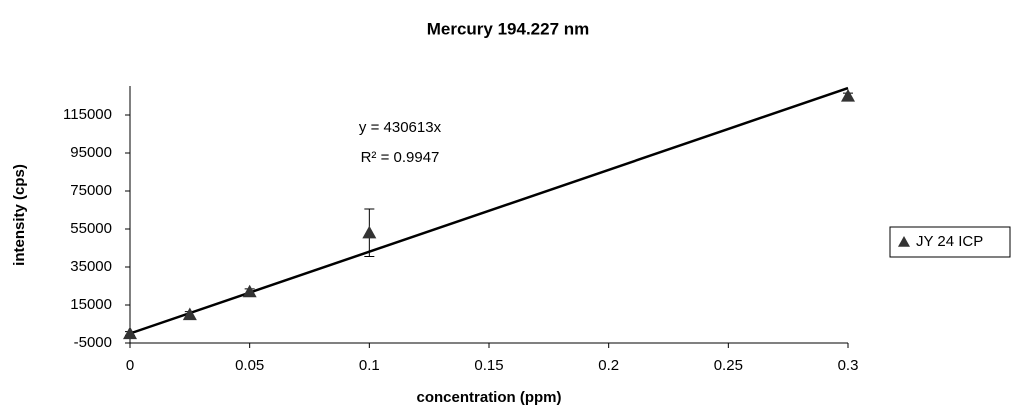  Describe the element at coordinates (130, 365) in the screenshot. I see `x-tick-label: 0` at that location.